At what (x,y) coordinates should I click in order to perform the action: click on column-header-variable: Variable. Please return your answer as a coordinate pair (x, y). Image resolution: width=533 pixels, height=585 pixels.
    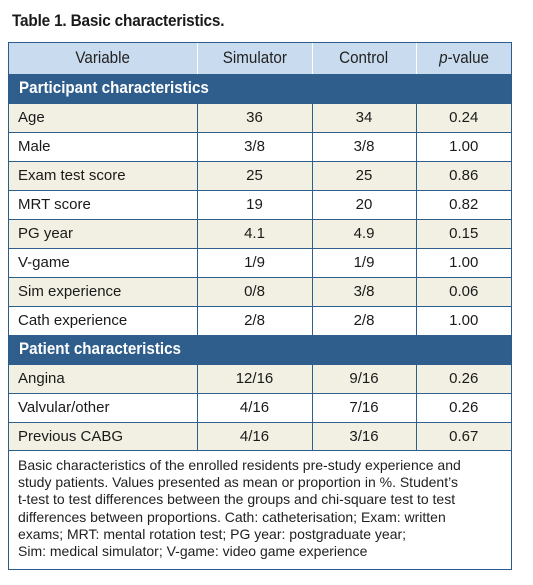
    Looking at the image, I should click on (103, 58).